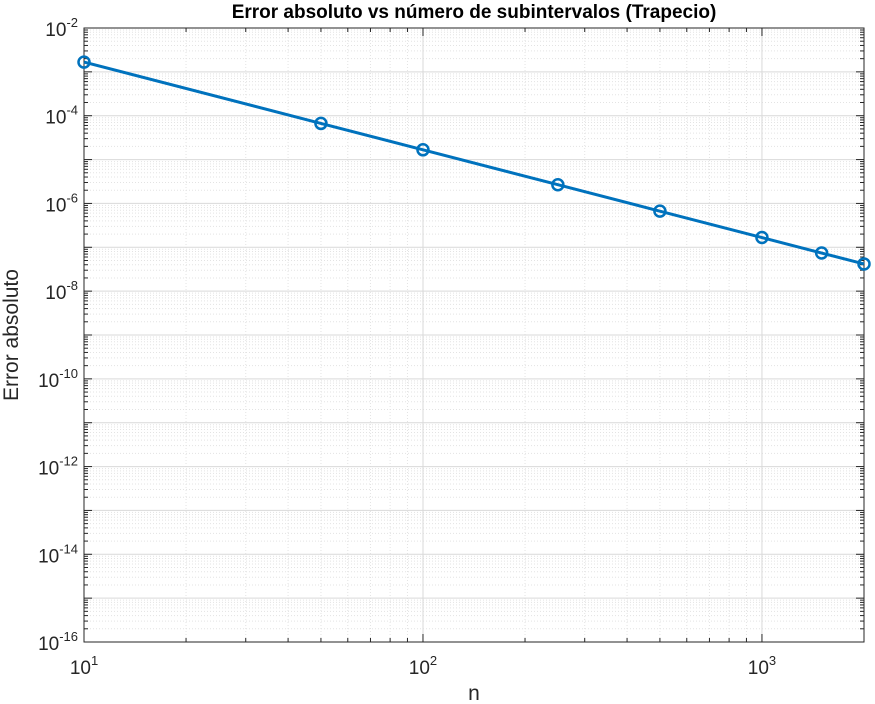  I want to click on y-tick-label: 10⁻¹², so click(58, 467).